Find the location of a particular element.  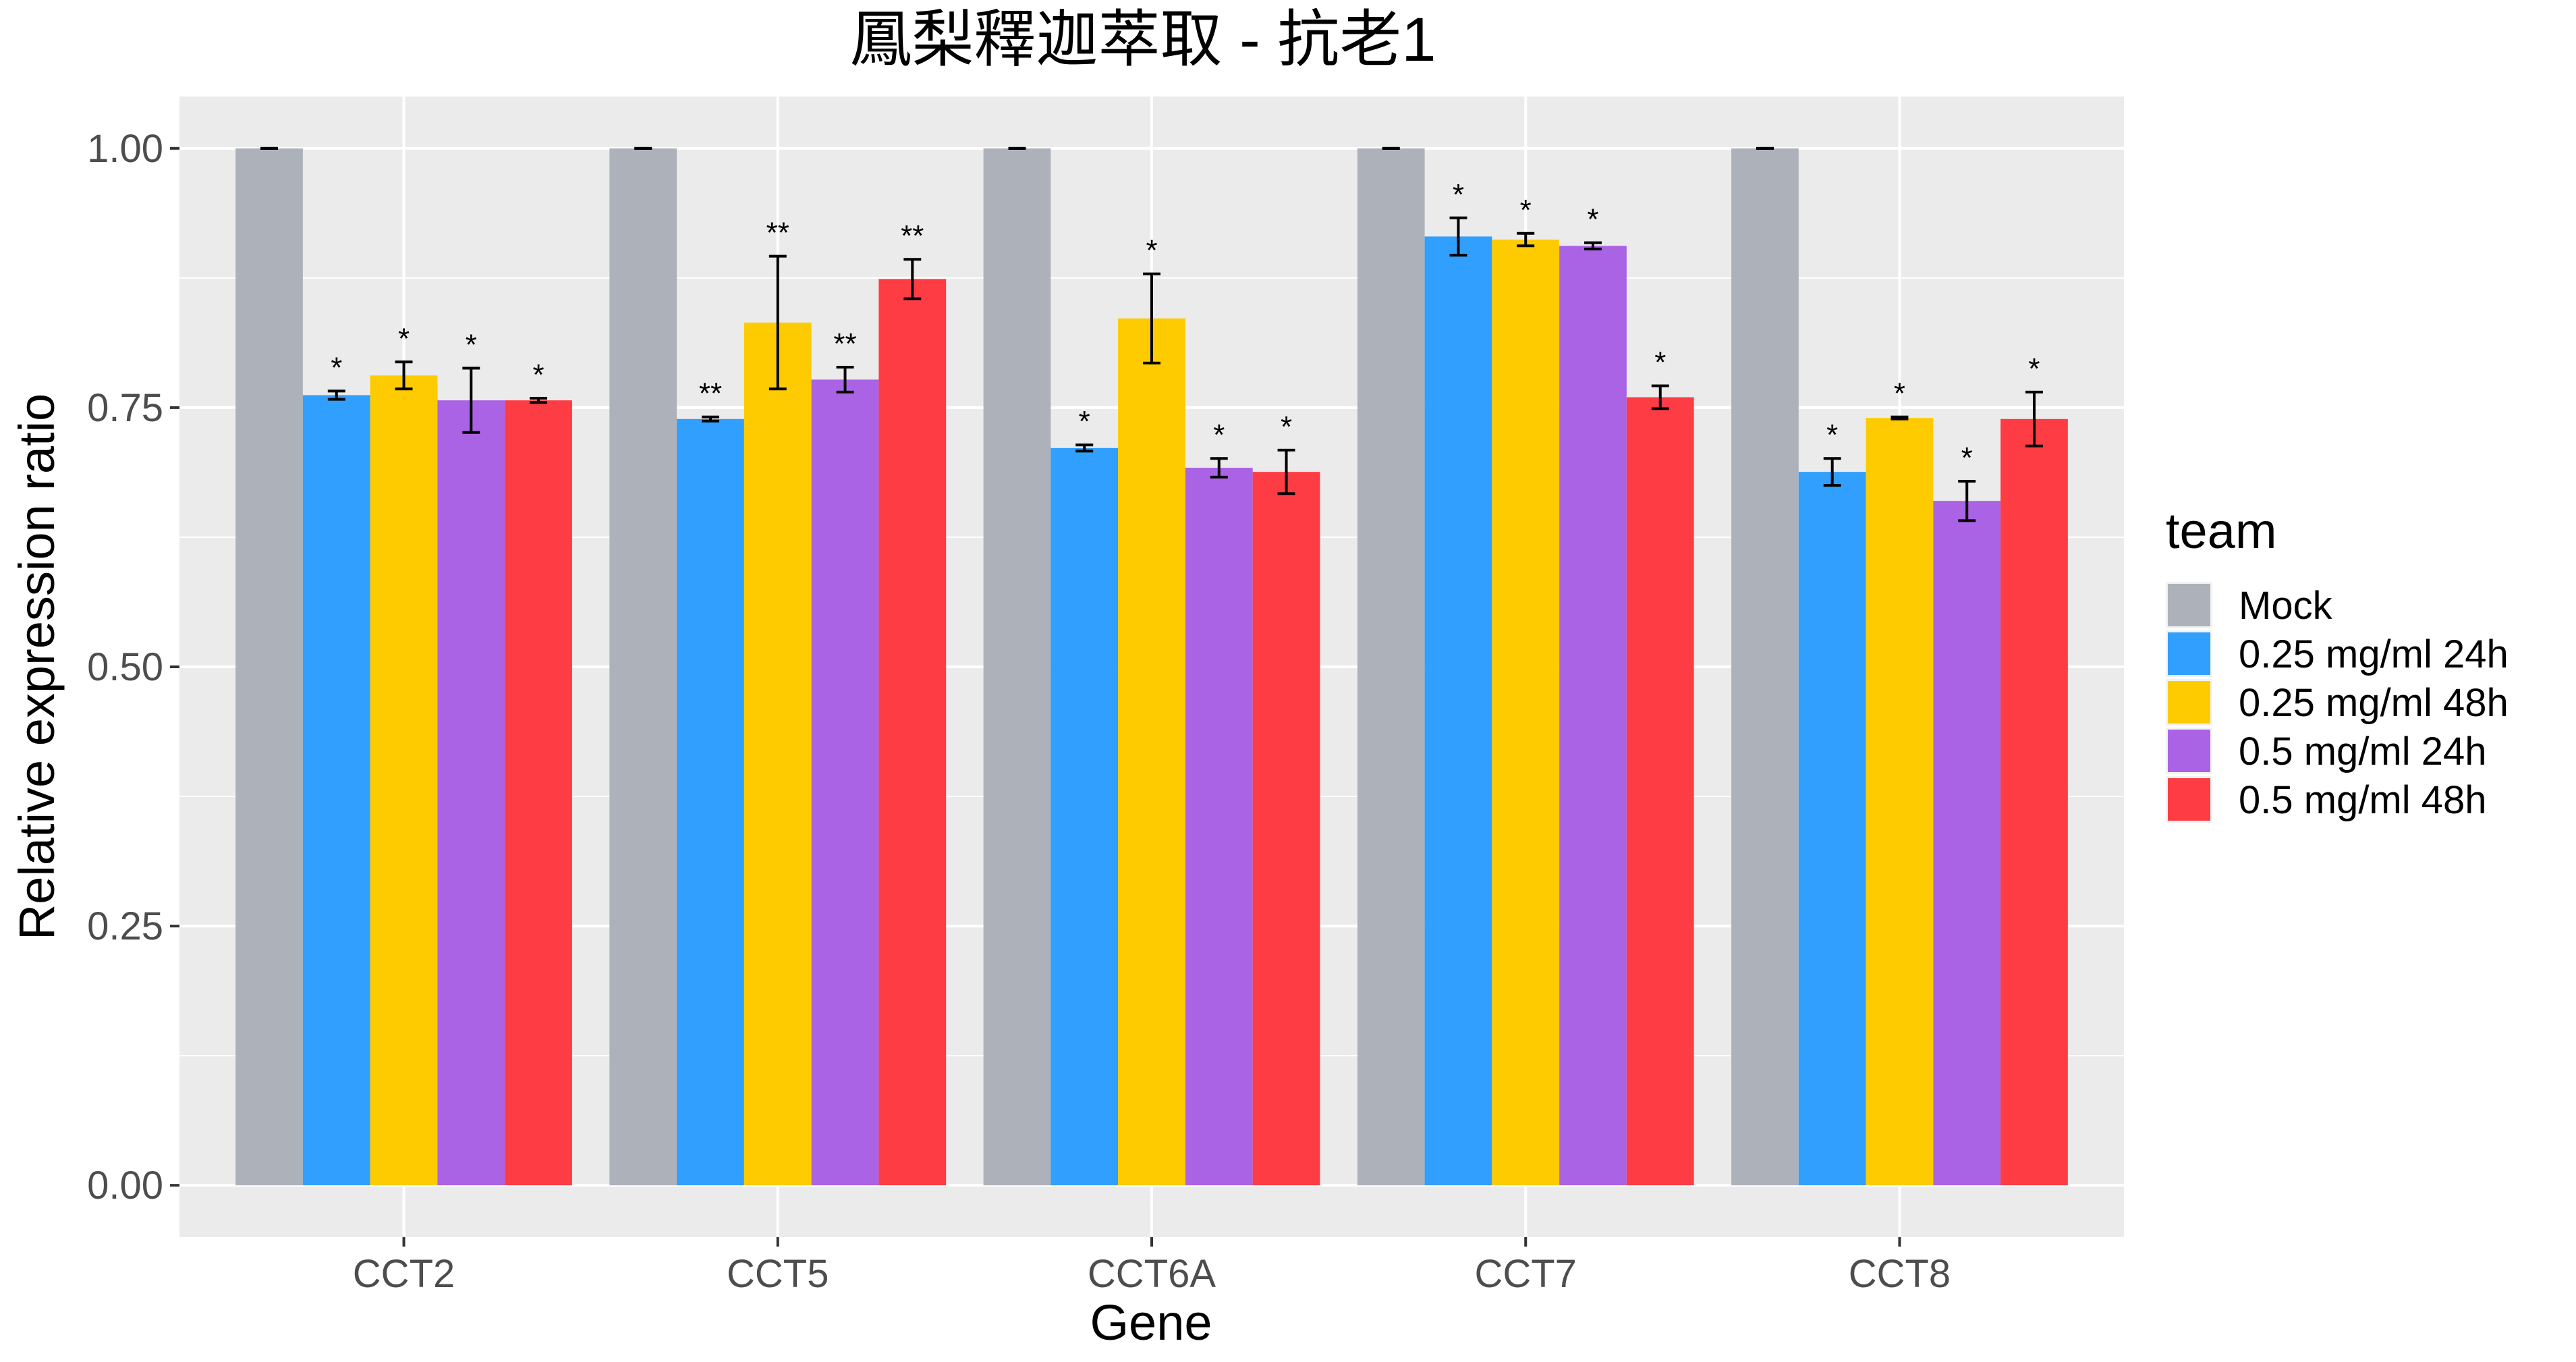

y-tick-label: 0.75 is located at coordinates (125, 408).